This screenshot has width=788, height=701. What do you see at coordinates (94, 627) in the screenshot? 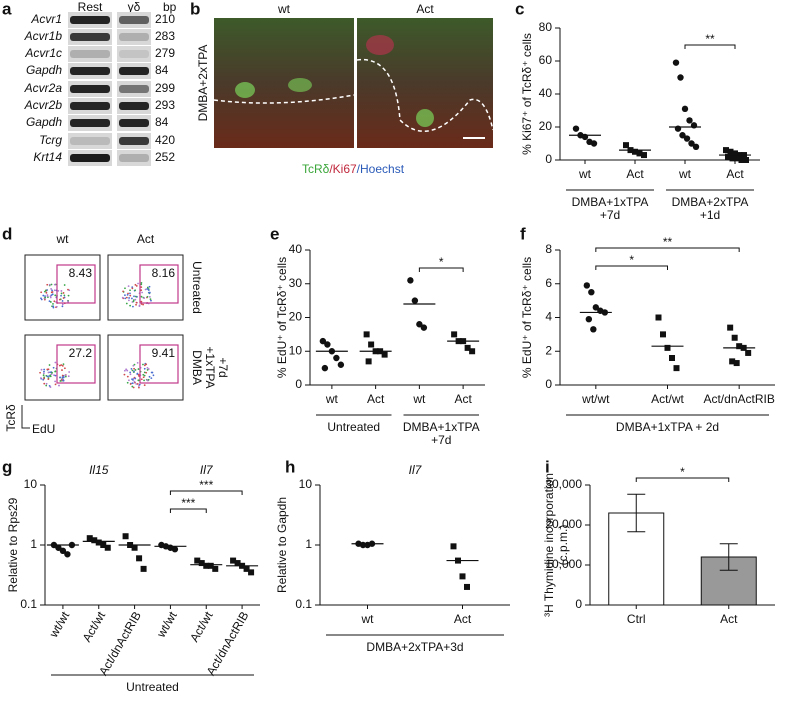
I see `x-tick-label: Act/wt` at bounding box center [94, 627].